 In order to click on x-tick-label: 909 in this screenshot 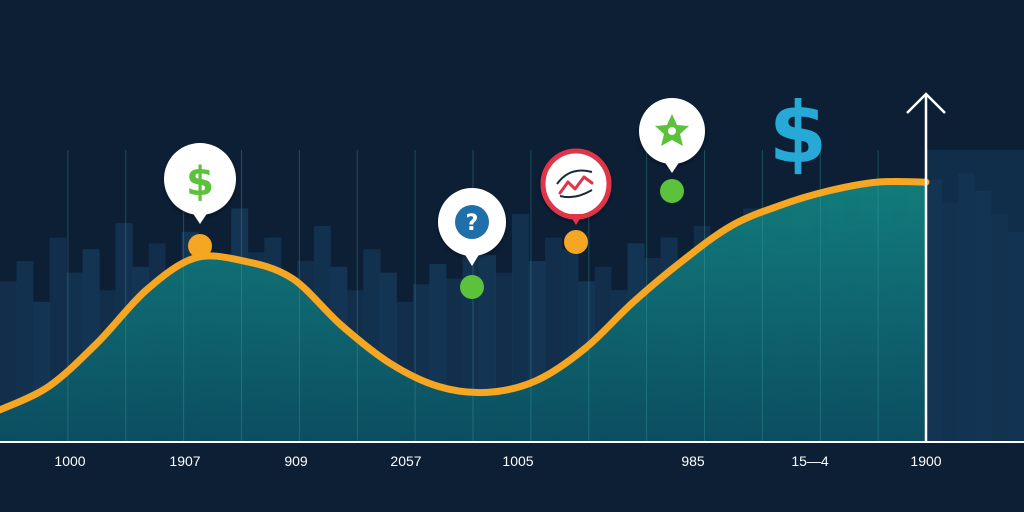, I will do `click(296, 461)`.